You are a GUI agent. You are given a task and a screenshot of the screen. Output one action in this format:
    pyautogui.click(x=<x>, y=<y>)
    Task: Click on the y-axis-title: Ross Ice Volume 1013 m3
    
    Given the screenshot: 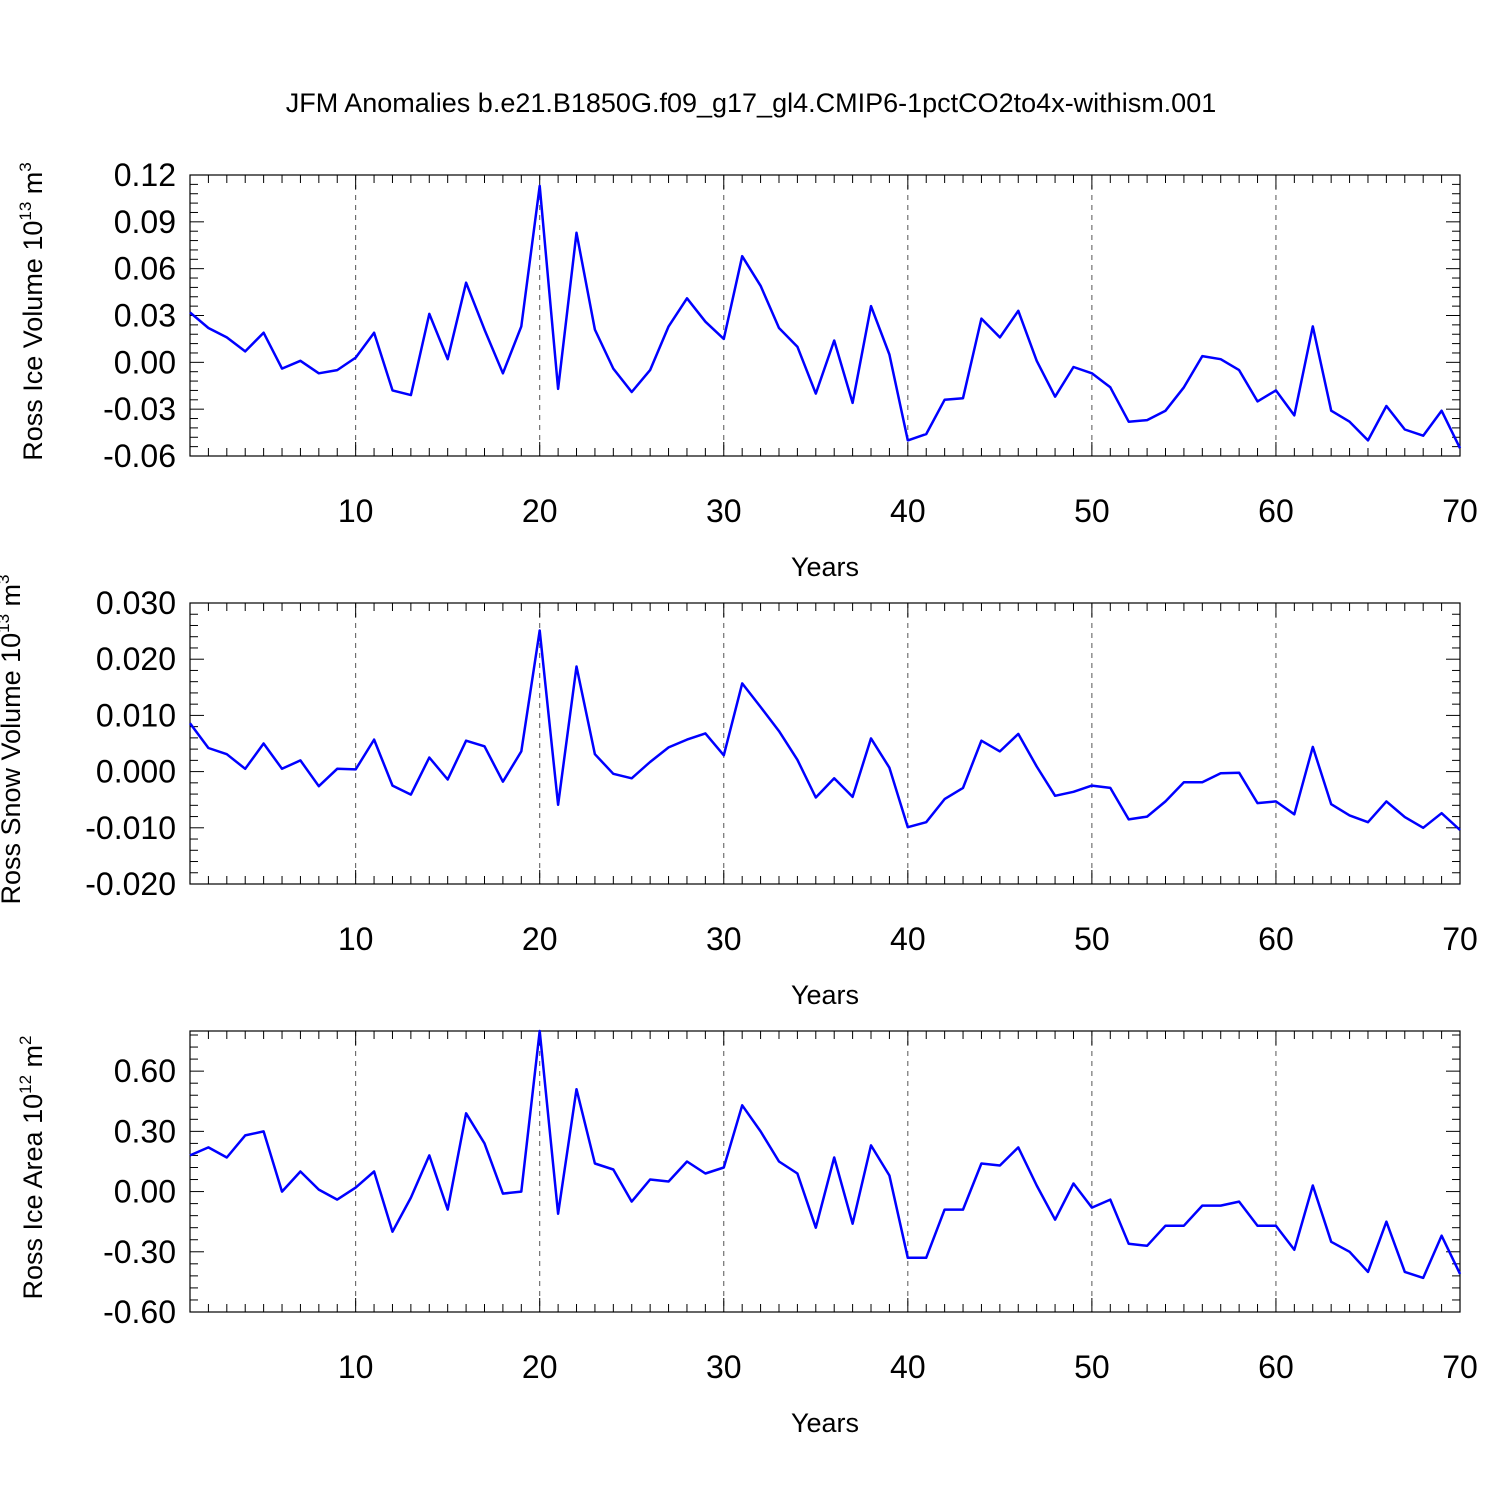 What is the action you would take?
    pyautogui.click(x=32, y=311)
    